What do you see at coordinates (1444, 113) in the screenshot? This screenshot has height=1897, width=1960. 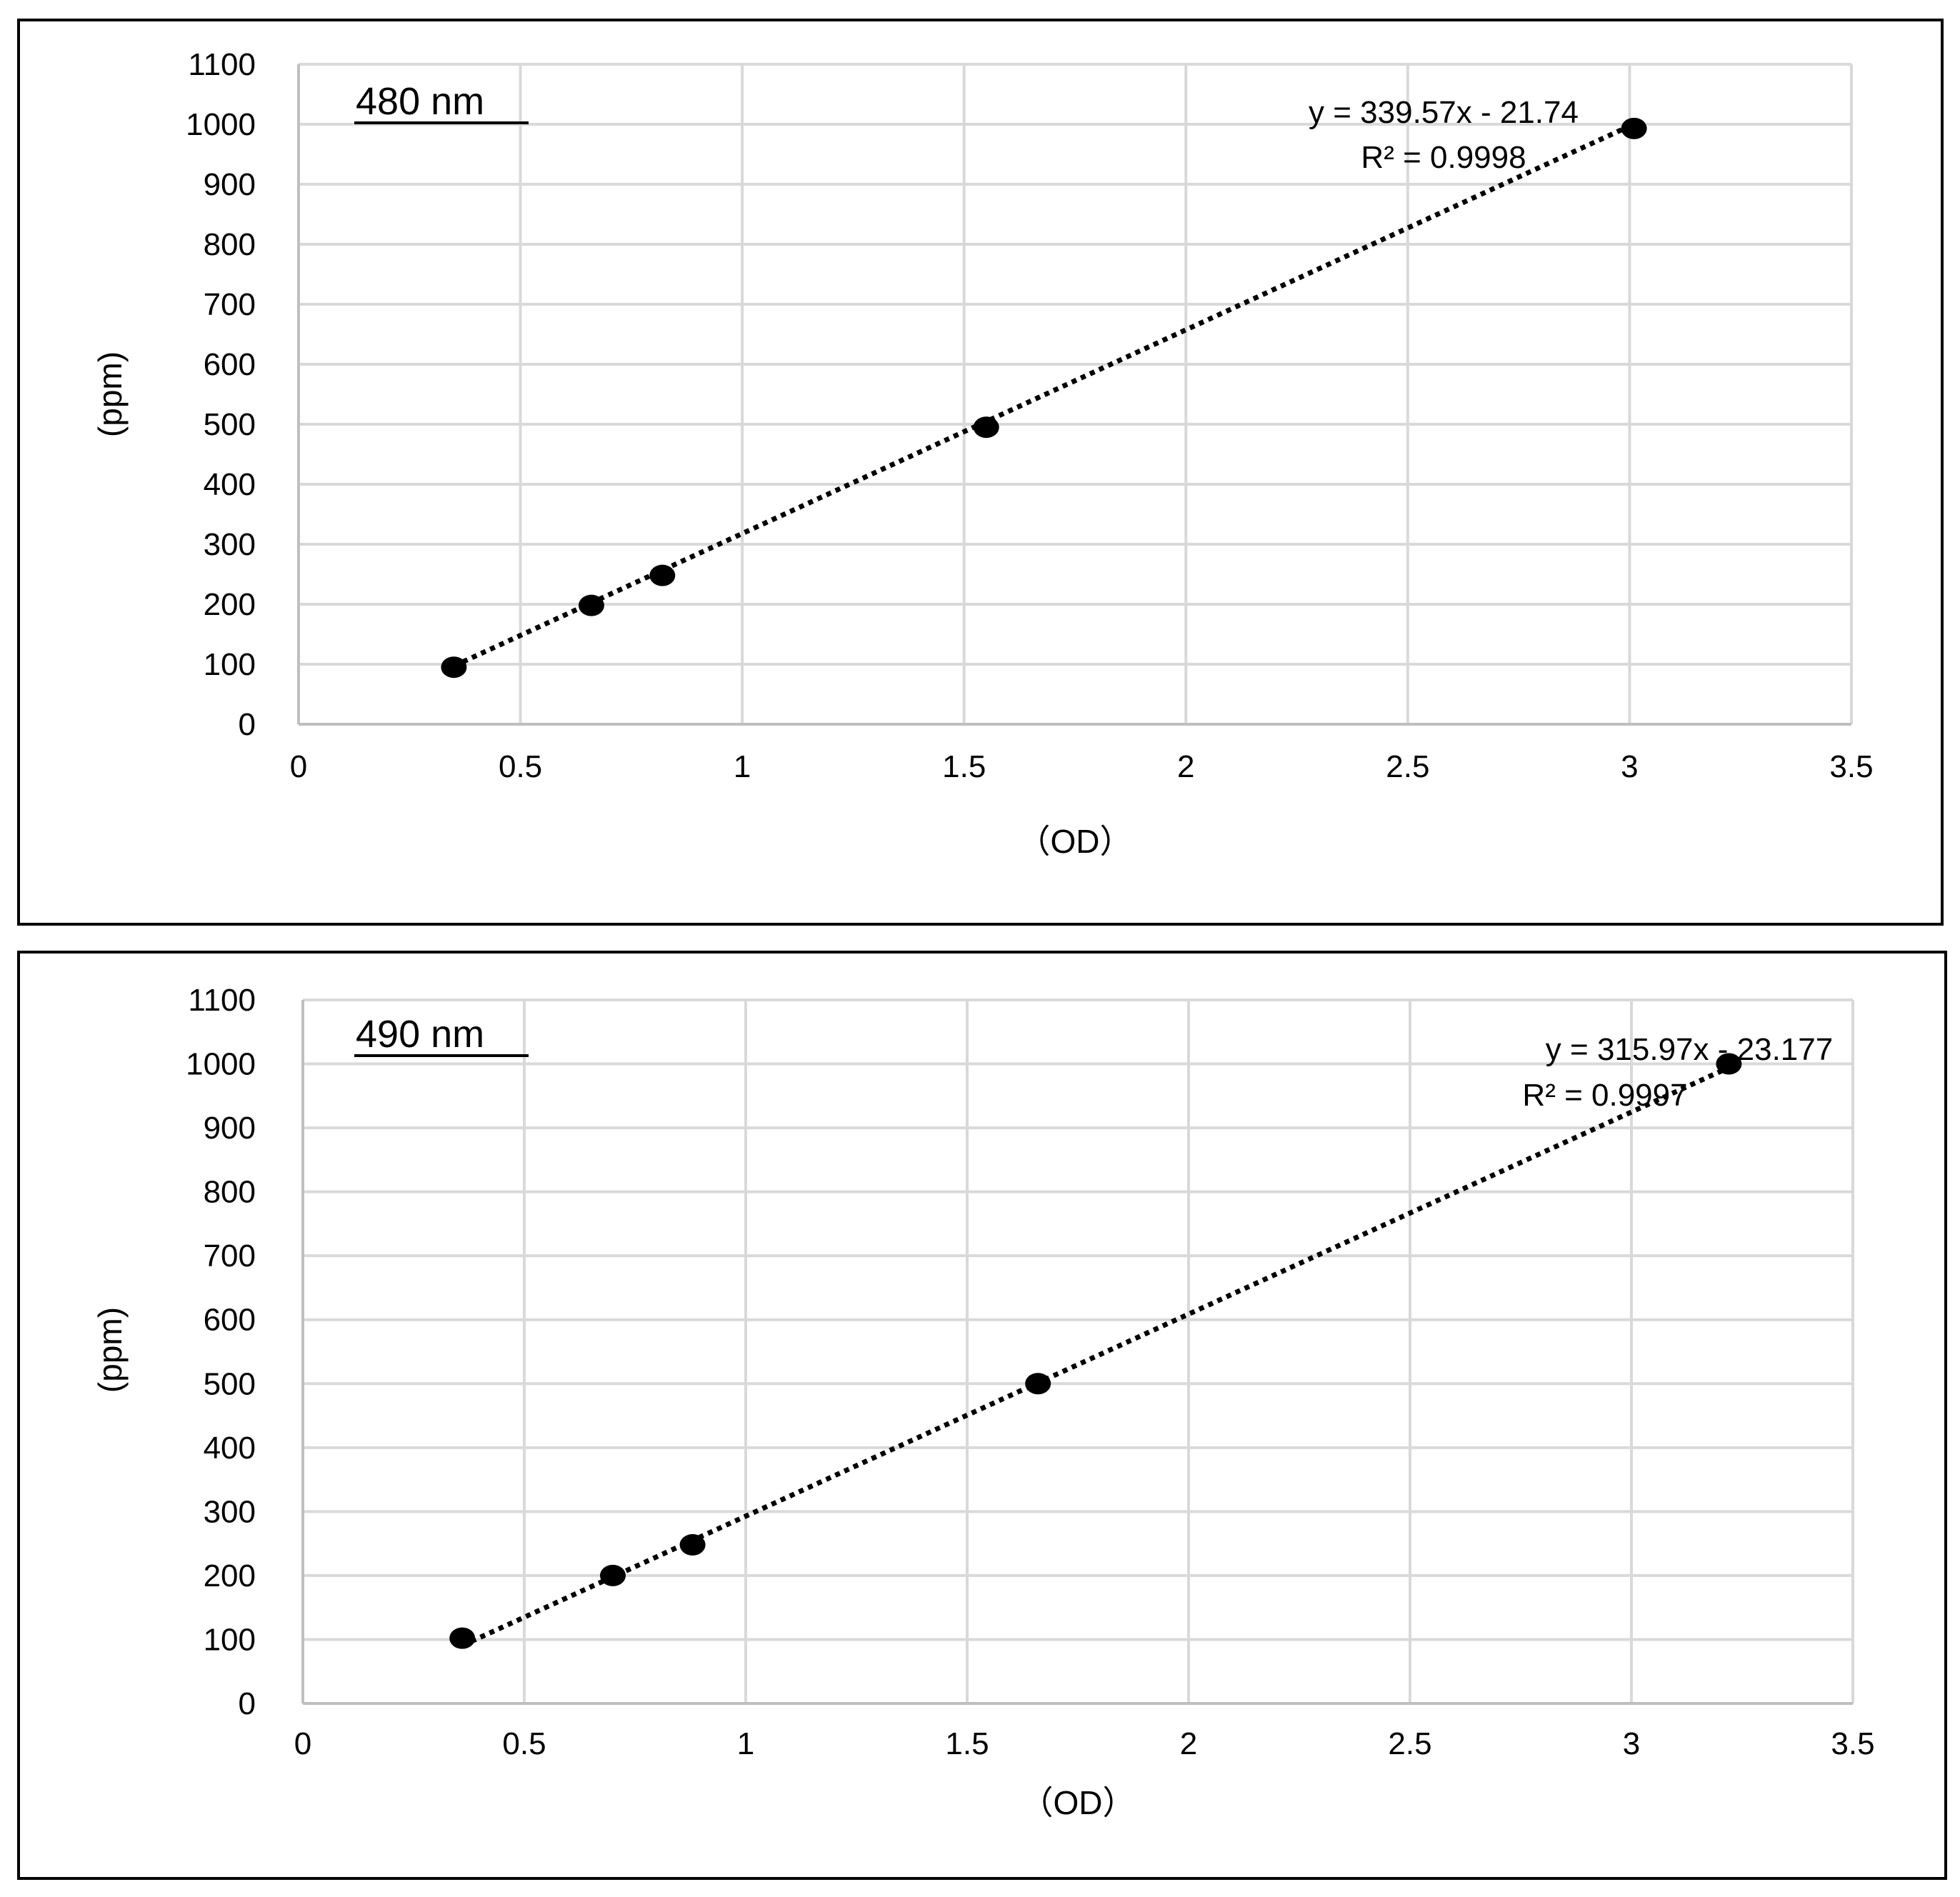 I see `trendline-equation: y = 339.57x - 21.74` at bounding box center [1444, 113].